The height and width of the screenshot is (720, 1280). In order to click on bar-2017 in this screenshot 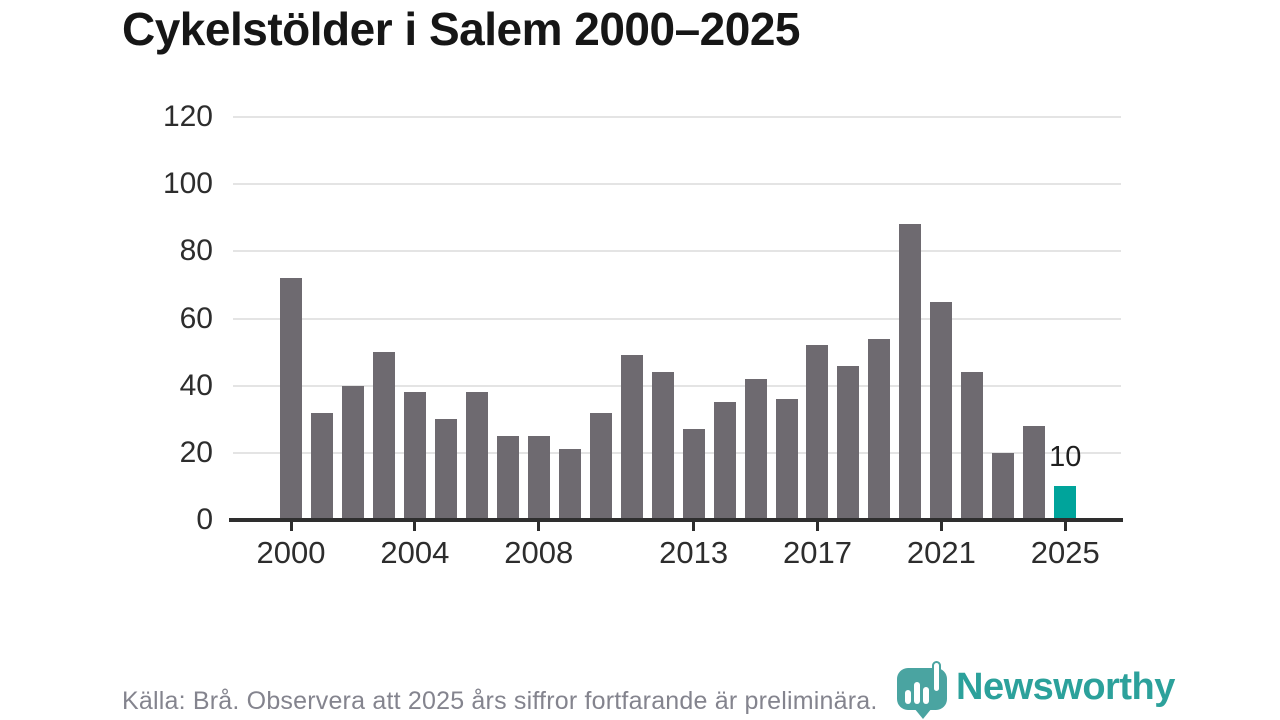, I will do `click(817, 432)`.